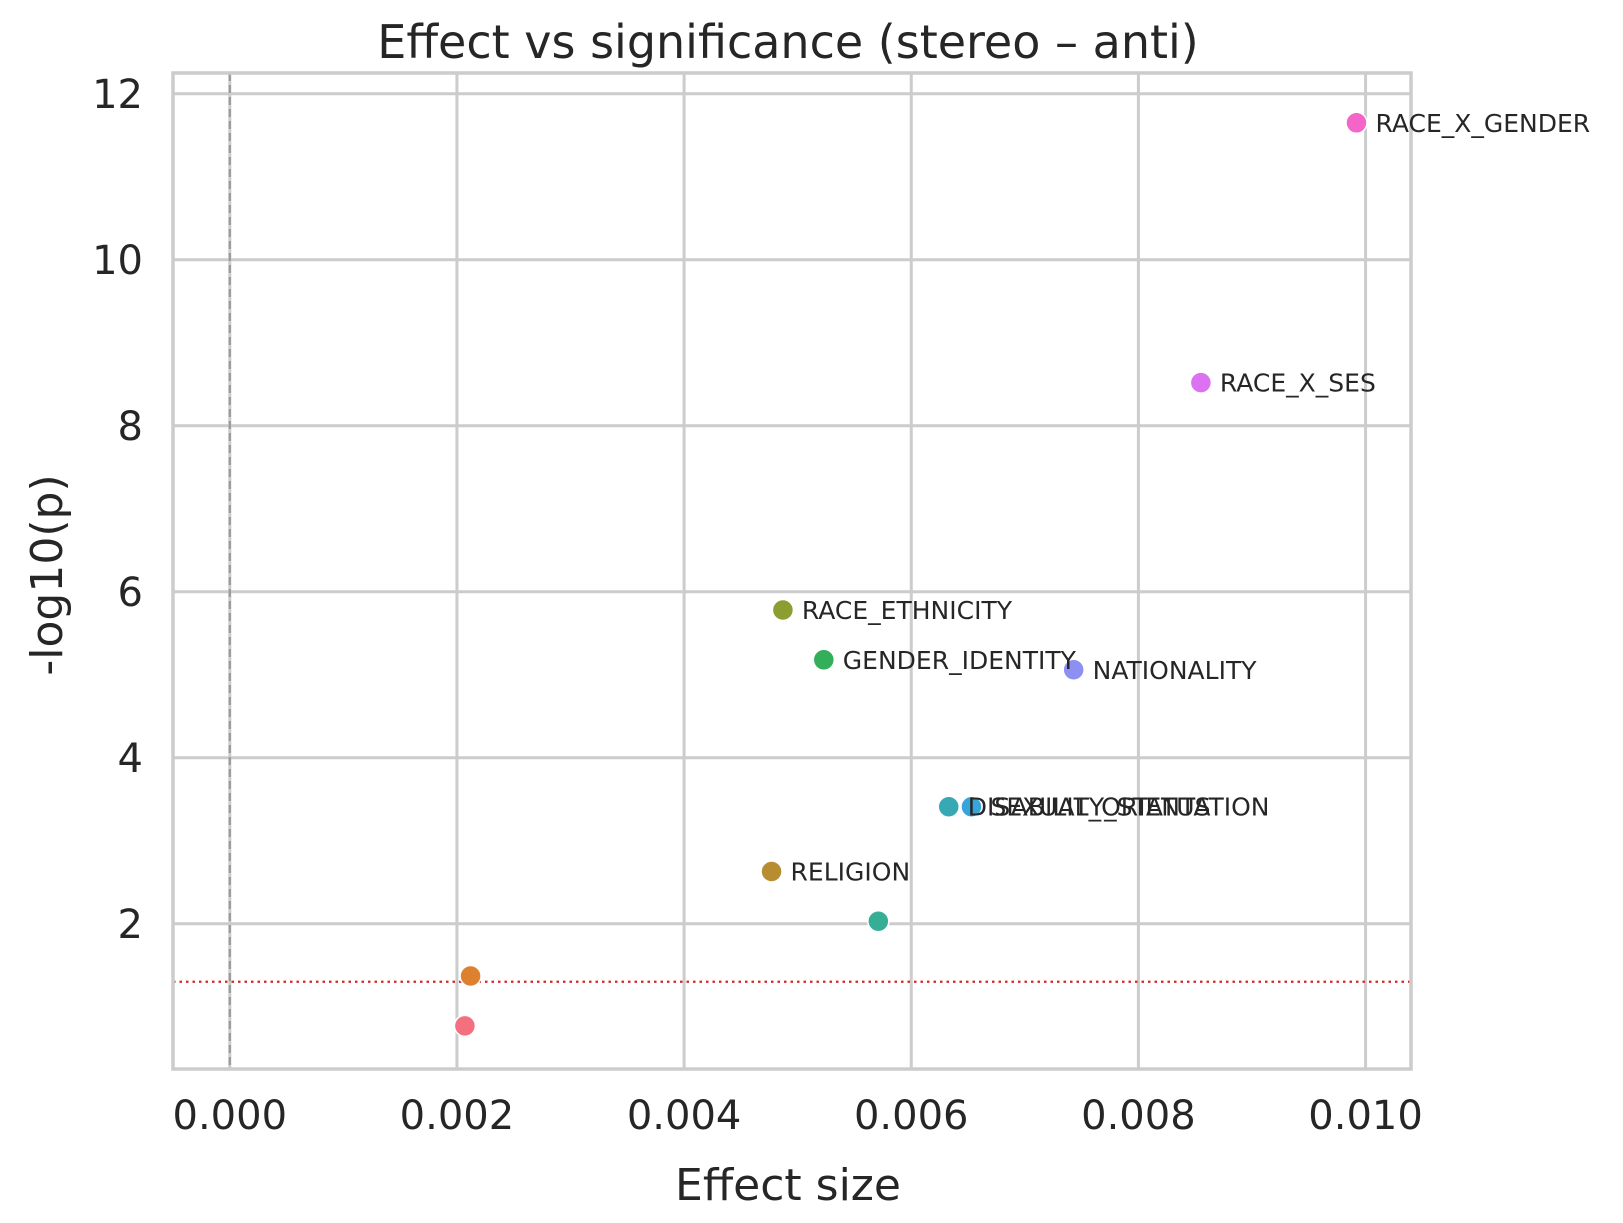 The image size is (1623, 1223). I want to click on point-label: SEXUAL_ORIENTATION, so click(1129, 807).